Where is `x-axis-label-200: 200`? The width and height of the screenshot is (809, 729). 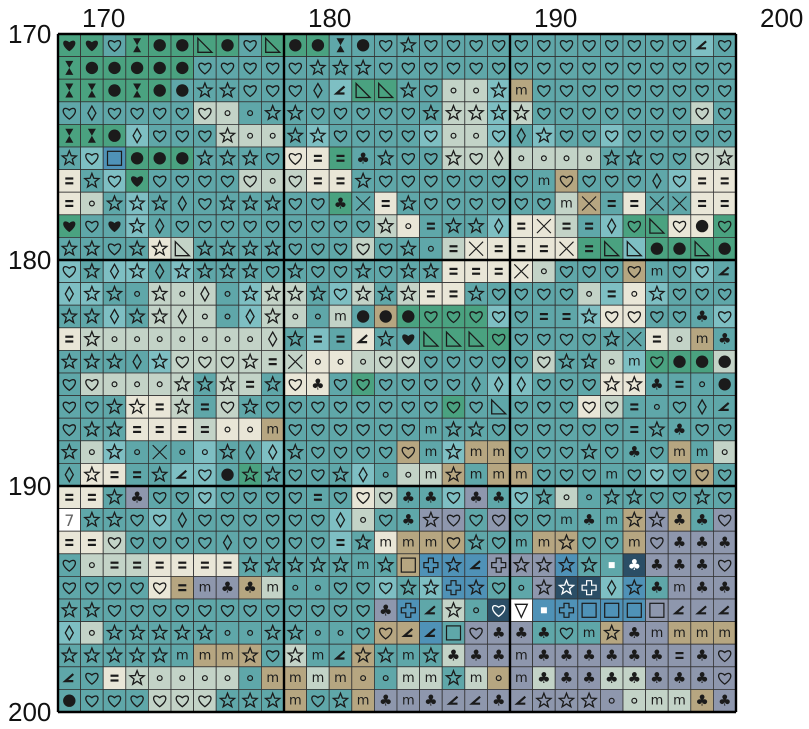 x-axis-label-200: 200 is located at coordinates (782, 18).